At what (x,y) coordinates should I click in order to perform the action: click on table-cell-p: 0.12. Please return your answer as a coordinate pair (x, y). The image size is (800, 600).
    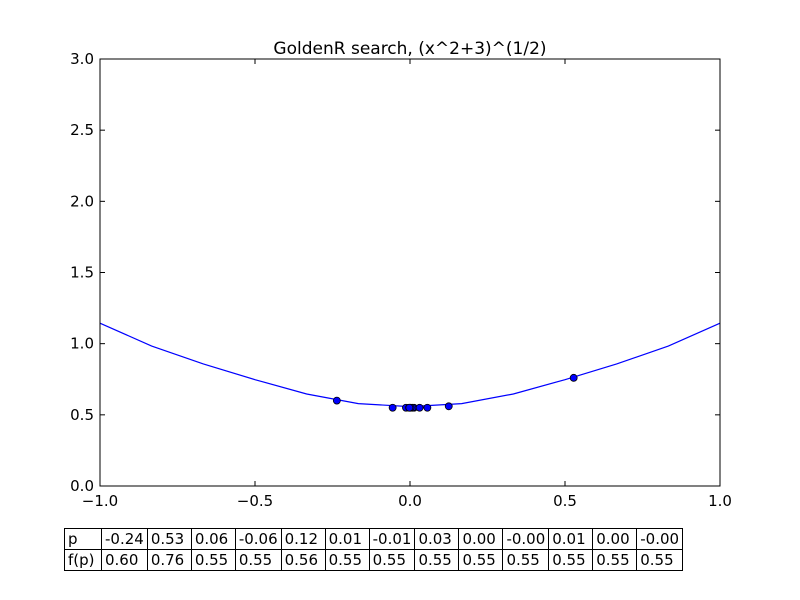
    Looking at the image, I should click on (303, 539).